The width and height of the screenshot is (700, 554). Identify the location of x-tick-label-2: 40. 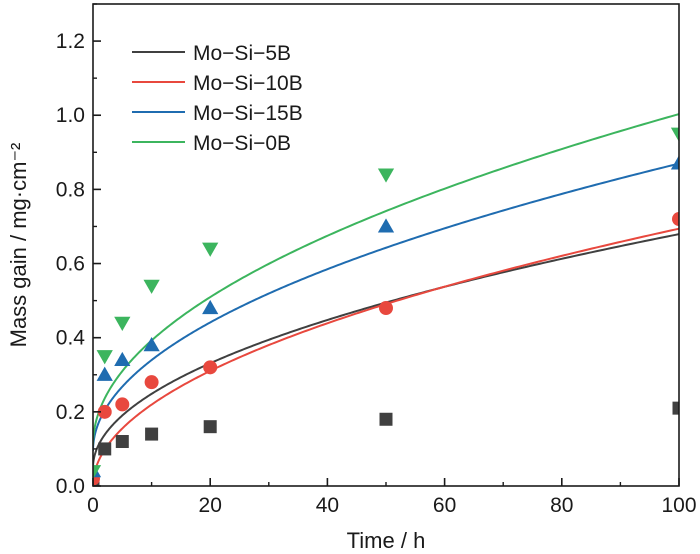
(327, 505).